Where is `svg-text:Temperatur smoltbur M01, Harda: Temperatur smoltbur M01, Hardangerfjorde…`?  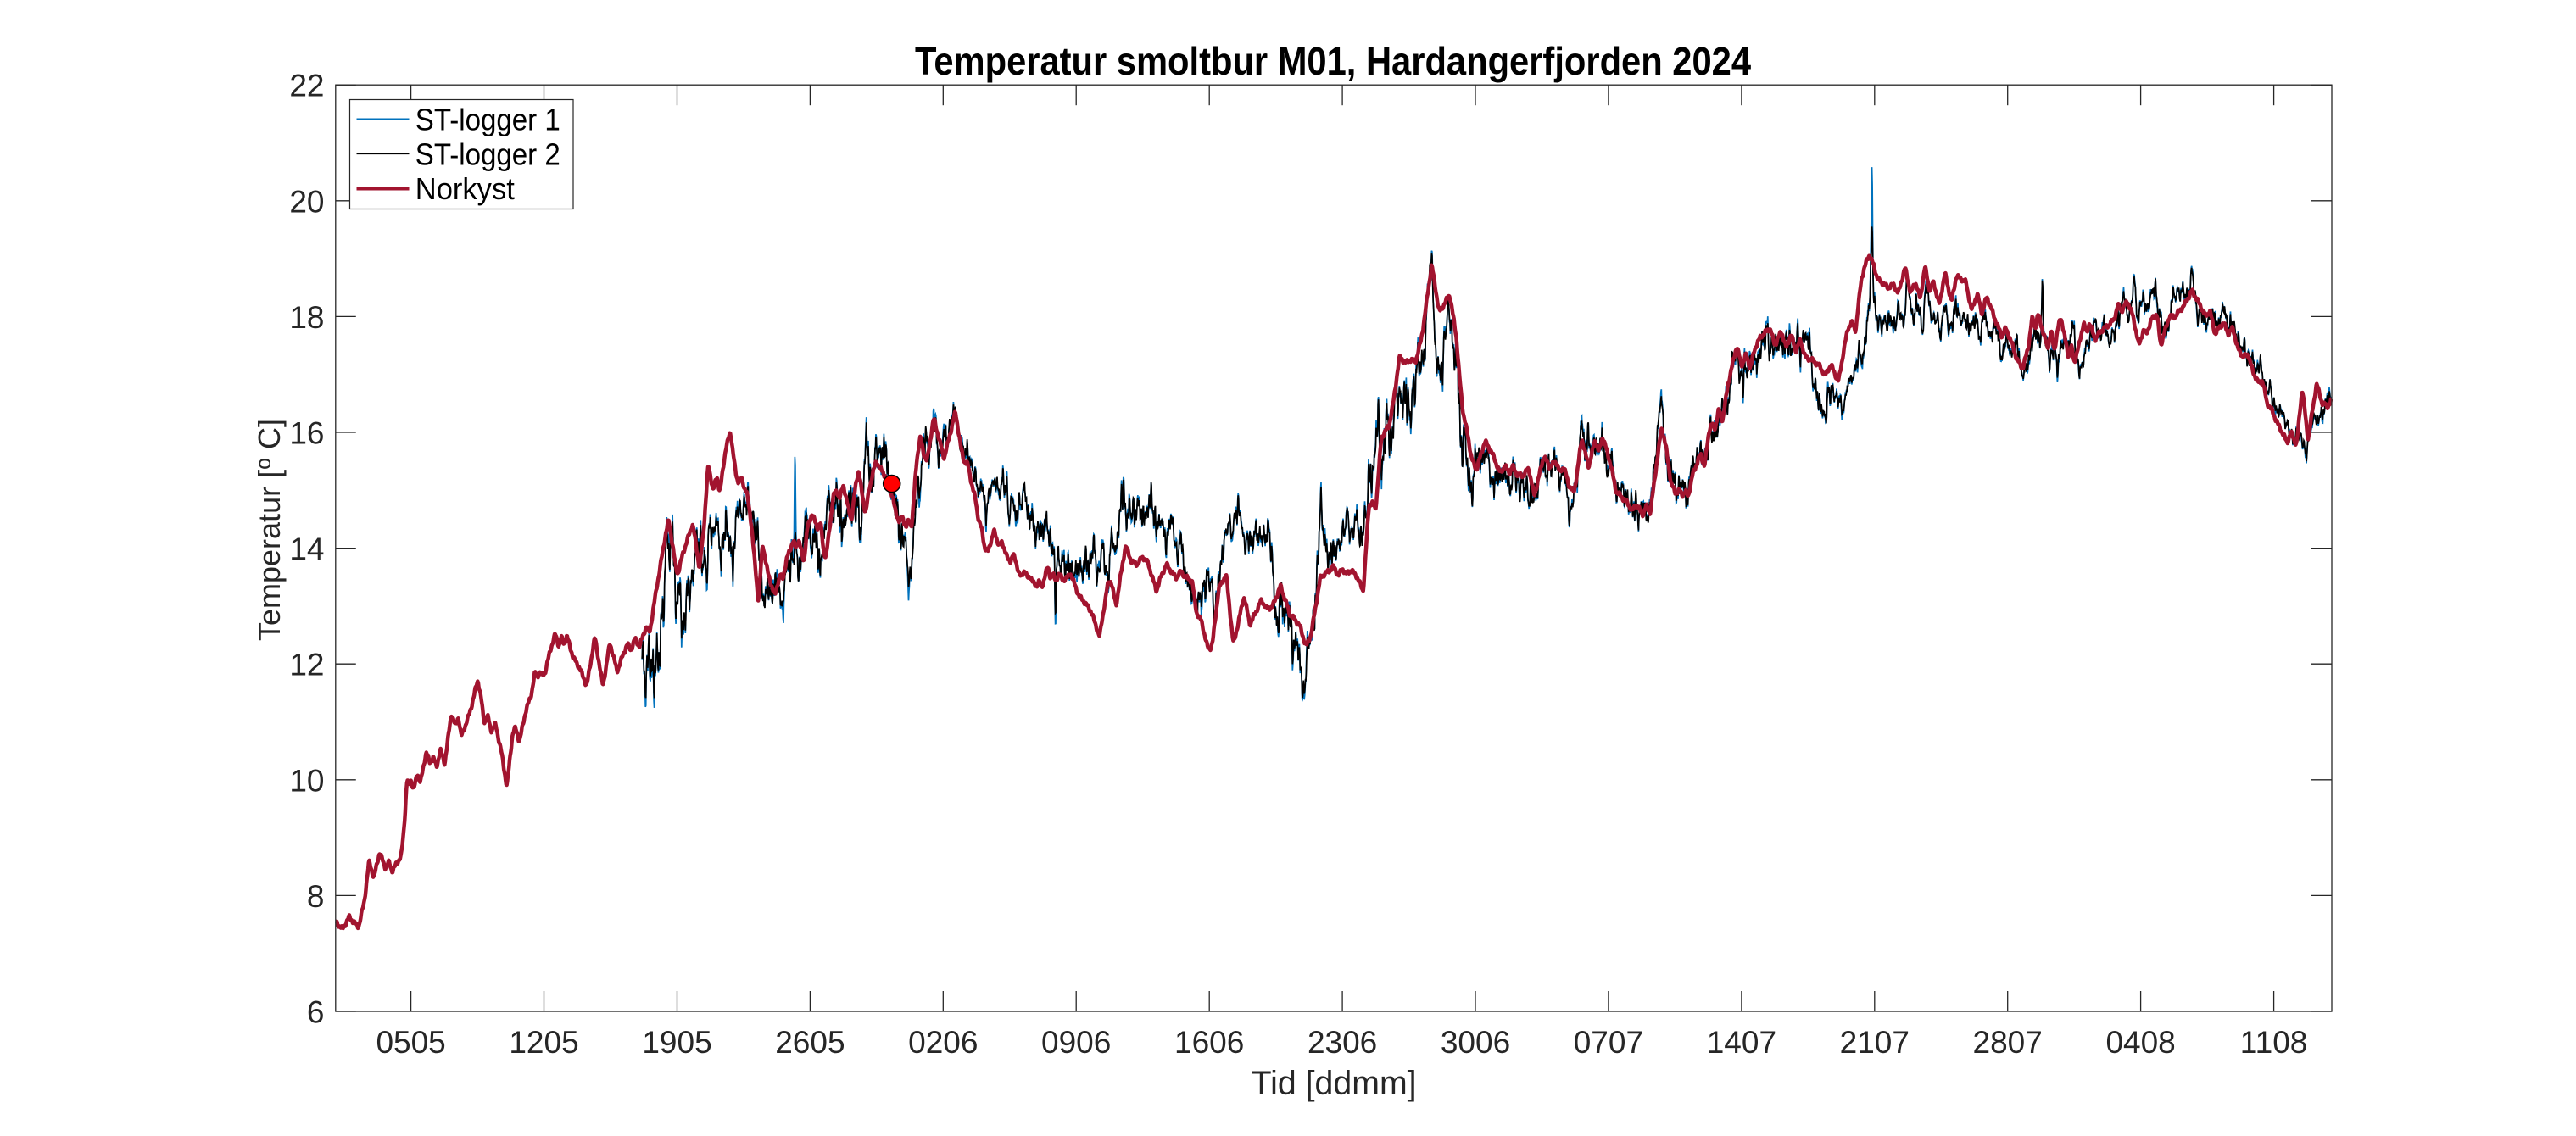 svg-text:Temperatur smoltbur M01, Harda: Temperatur smoltbur M01, Hardangerfjorde… is located at coordinates (1333, 61).